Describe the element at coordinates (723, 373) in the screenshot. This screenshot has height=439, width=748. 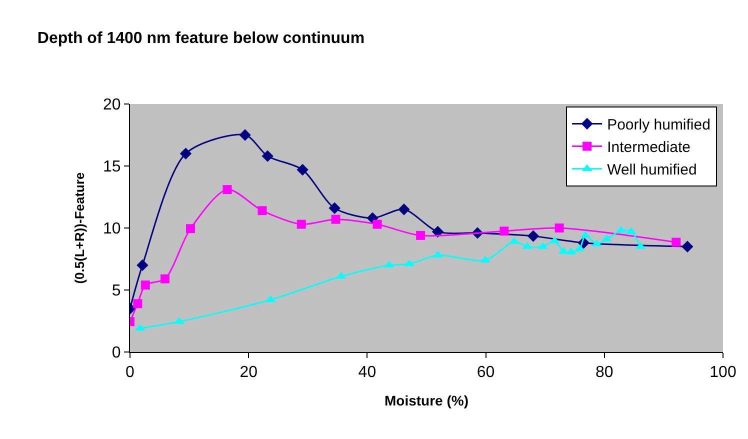
I see `x-tick-label: 100` at that location.